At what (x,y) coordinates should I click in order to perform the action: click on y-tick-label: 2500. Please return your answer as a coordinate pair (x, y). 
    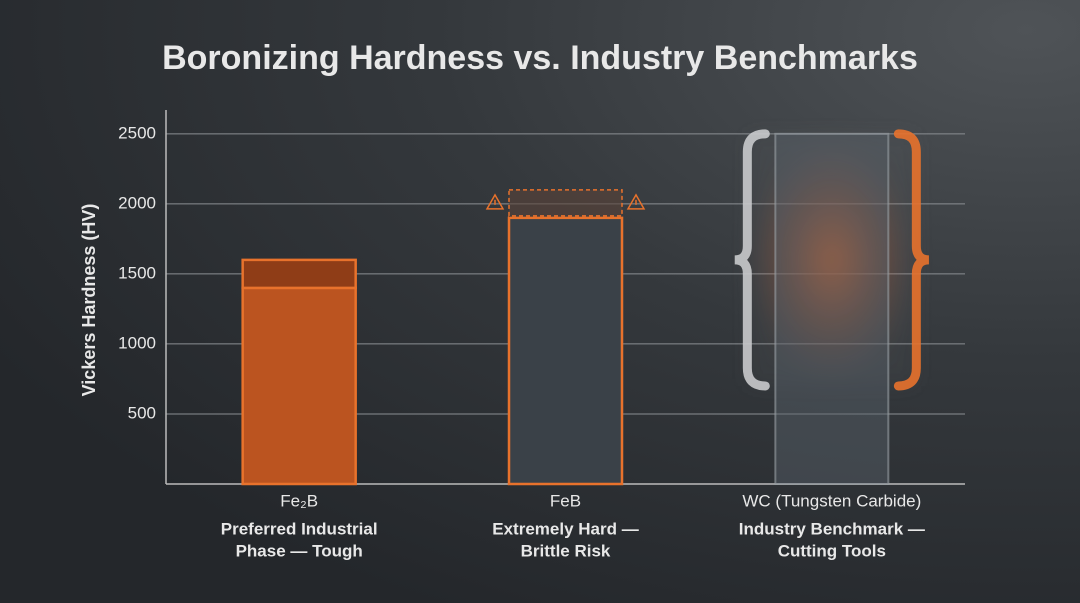
    Looking at the image, I should click on (137, 132).